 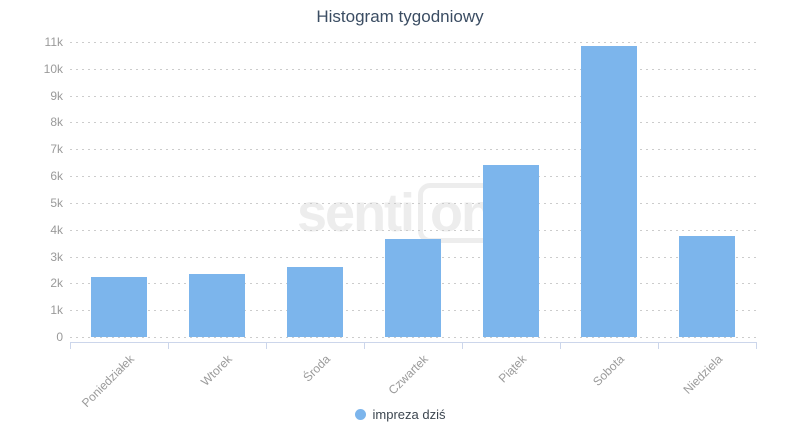 I want to click on x-axis-label: Piątek, so click(x=512, y=369).